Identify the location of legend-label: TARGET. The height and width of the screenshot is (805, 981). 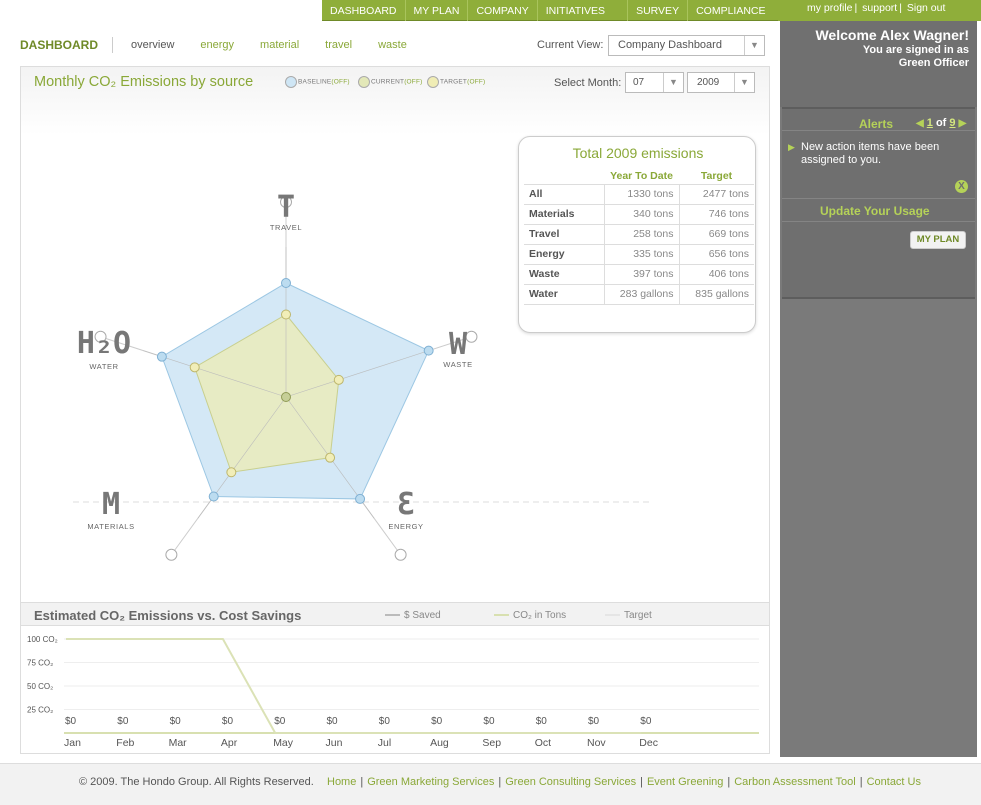
(454, 82).